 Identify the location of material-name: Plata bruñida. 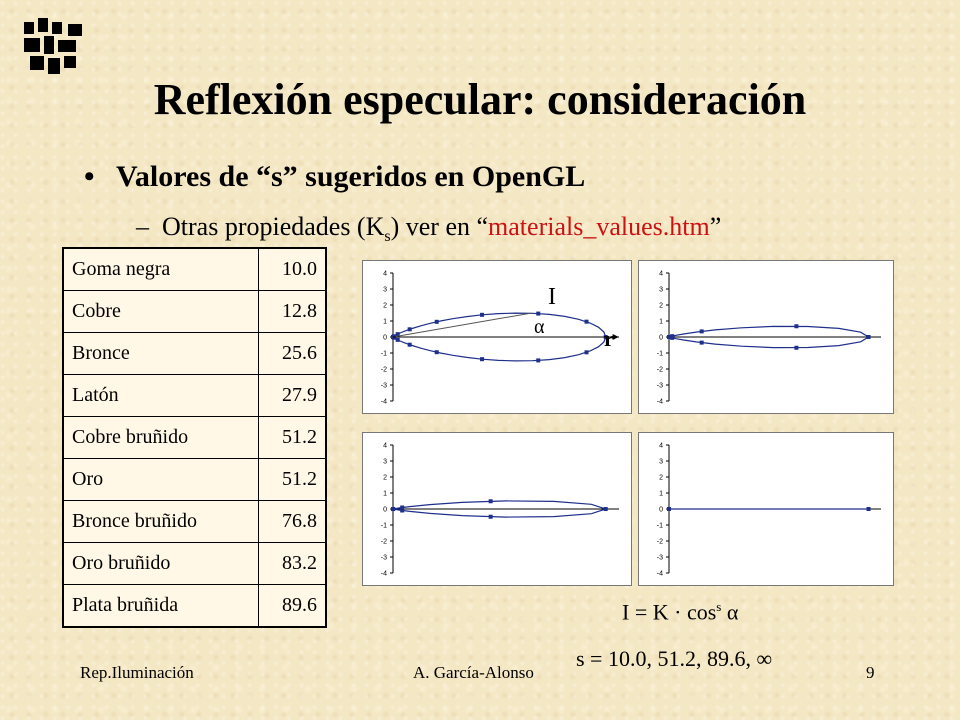
(160, 606).